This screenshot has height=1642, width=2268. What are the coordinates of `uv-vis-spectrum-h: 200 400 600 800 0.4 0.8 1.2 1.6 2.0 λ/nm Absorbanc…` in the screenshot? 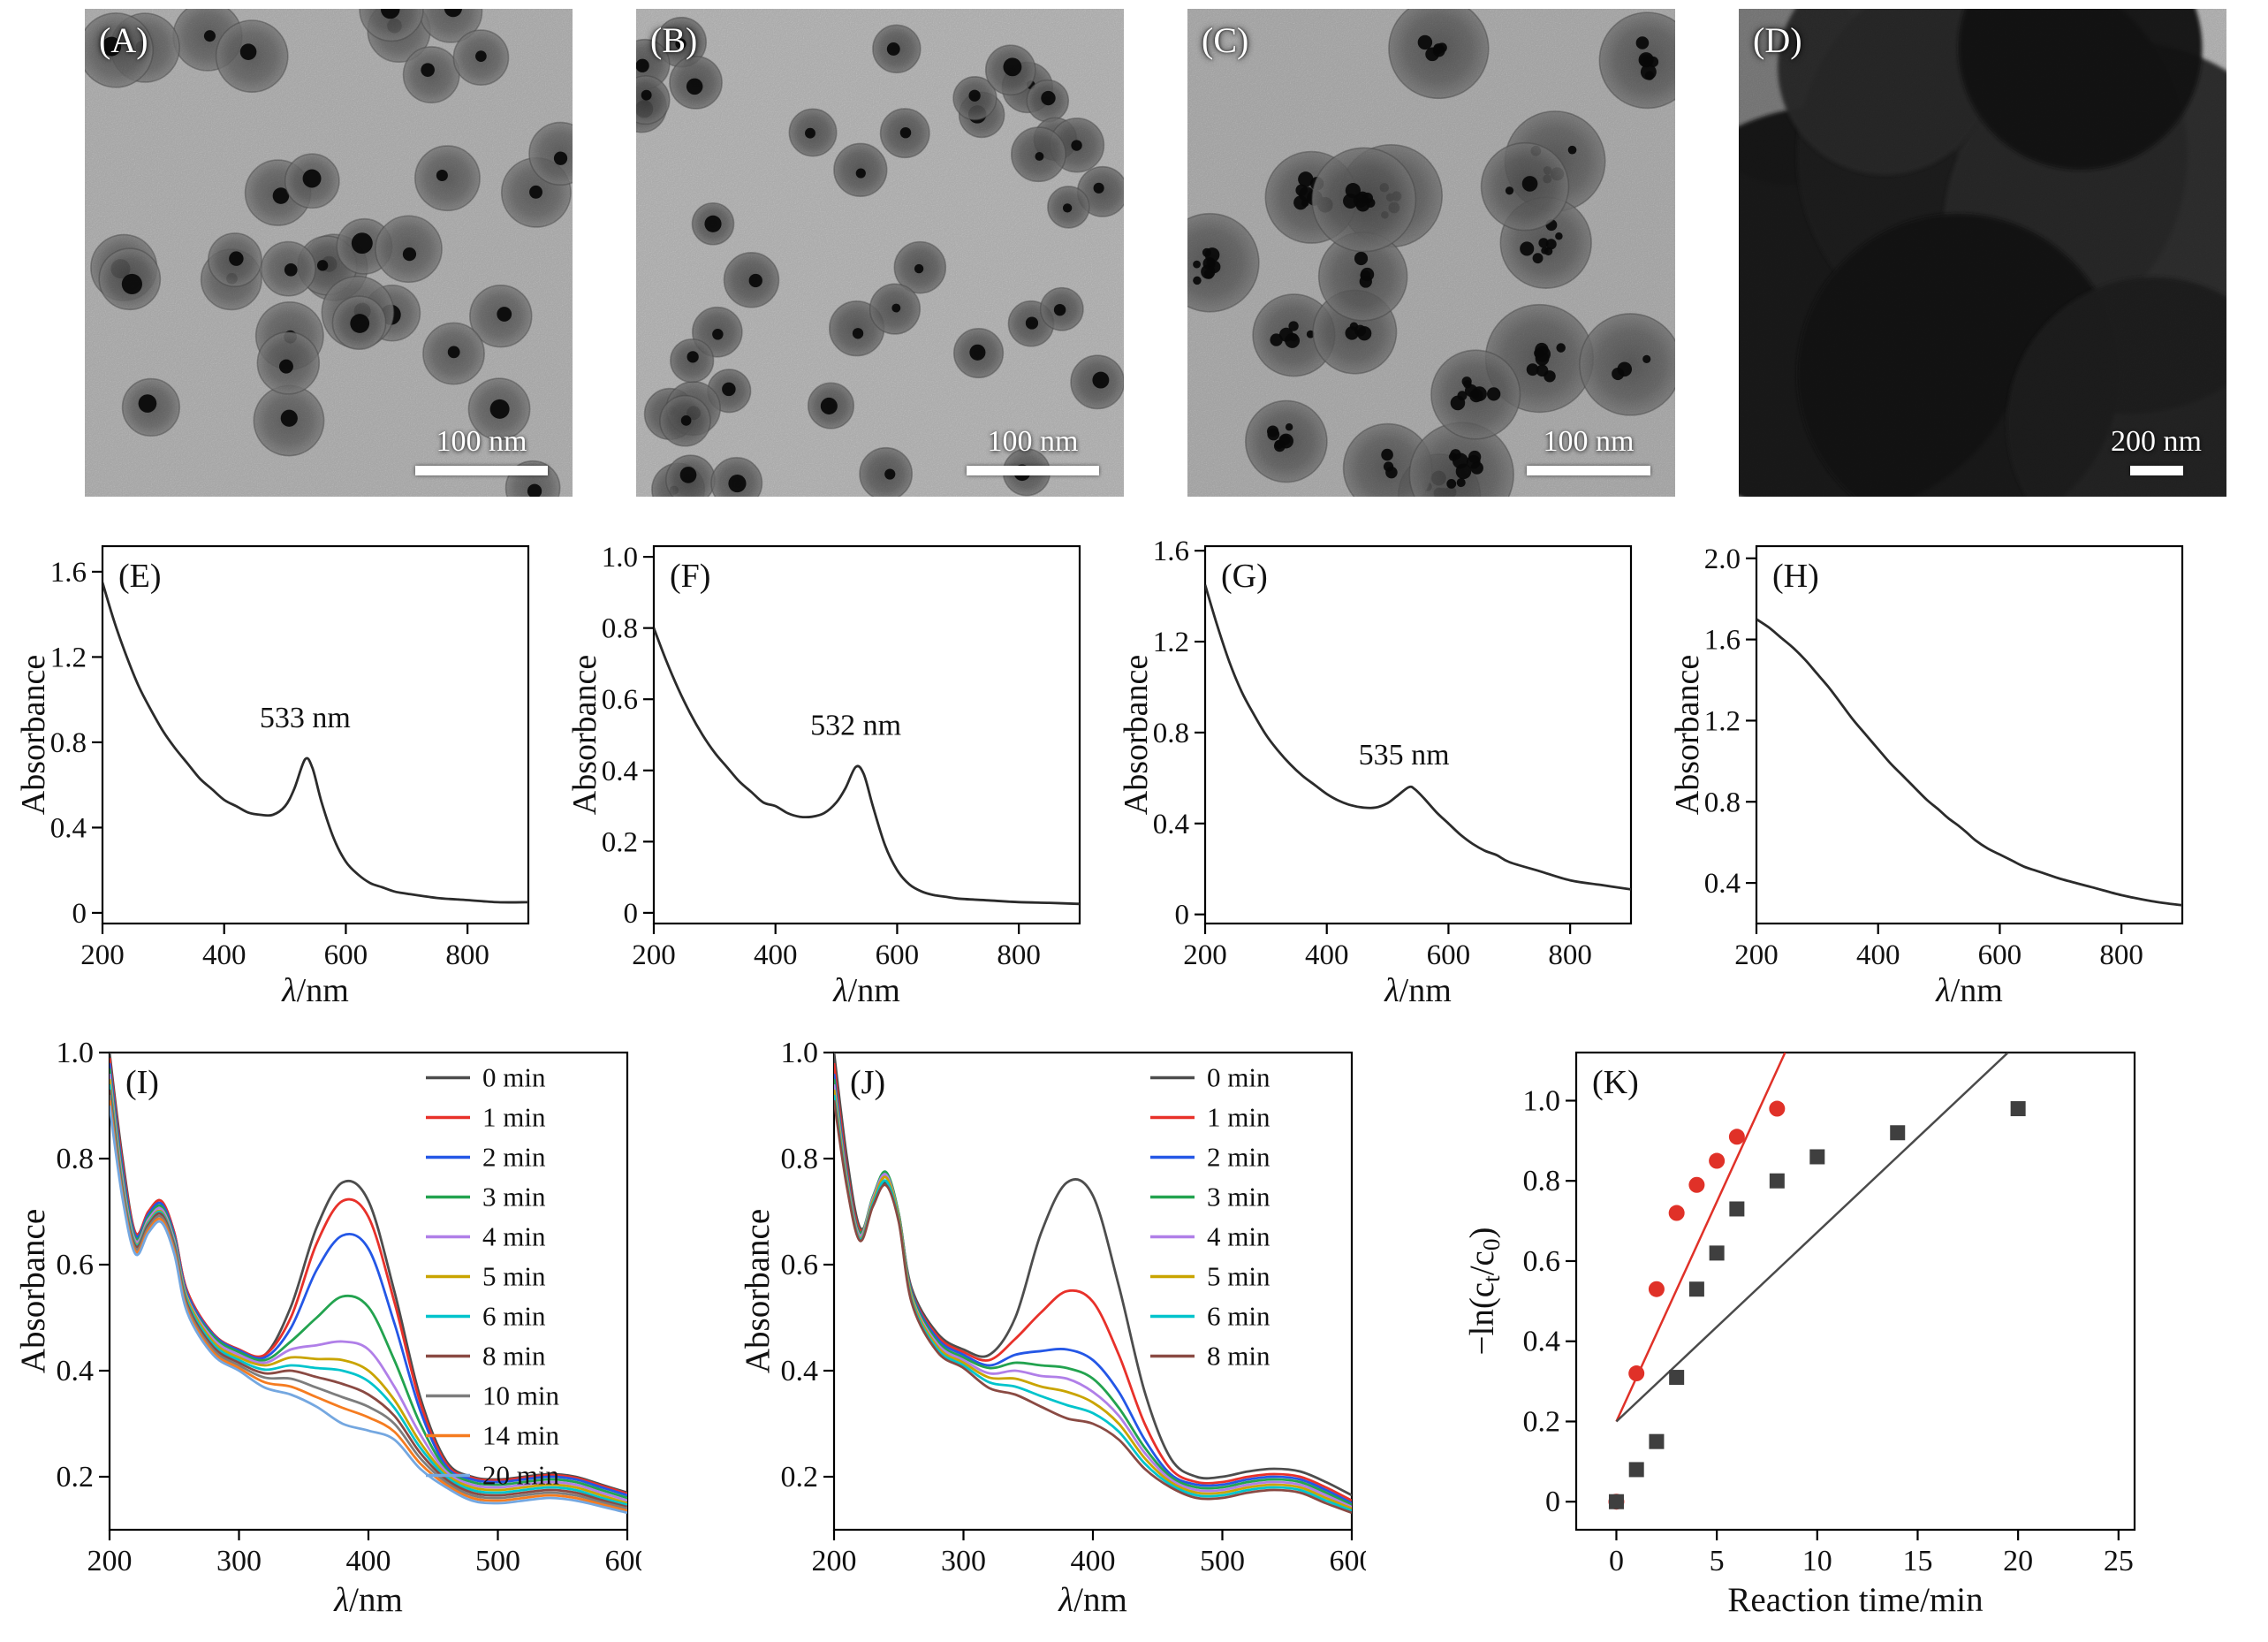 It's located at (1926, 776).